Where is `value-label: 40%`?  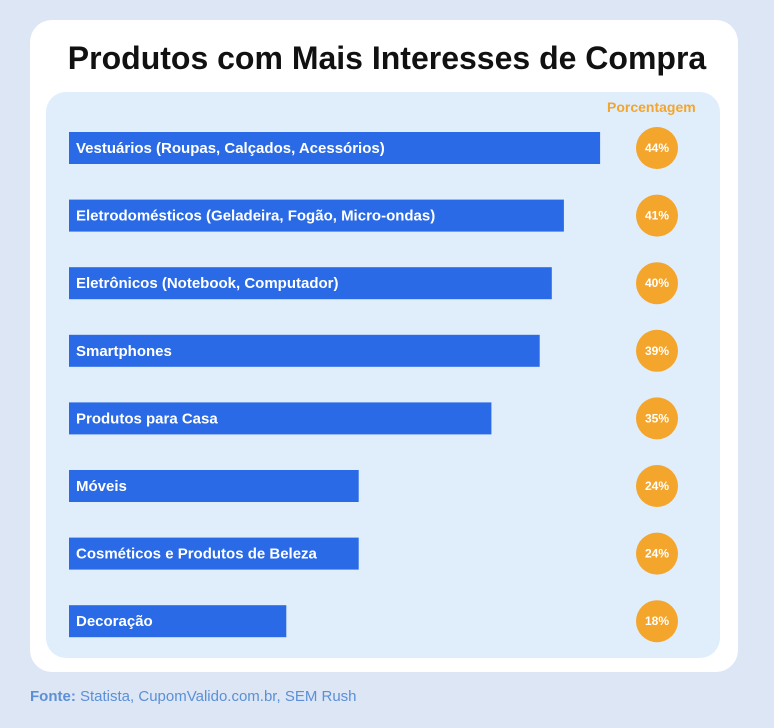
value-label: 40% is located at coordinates (657, 283).